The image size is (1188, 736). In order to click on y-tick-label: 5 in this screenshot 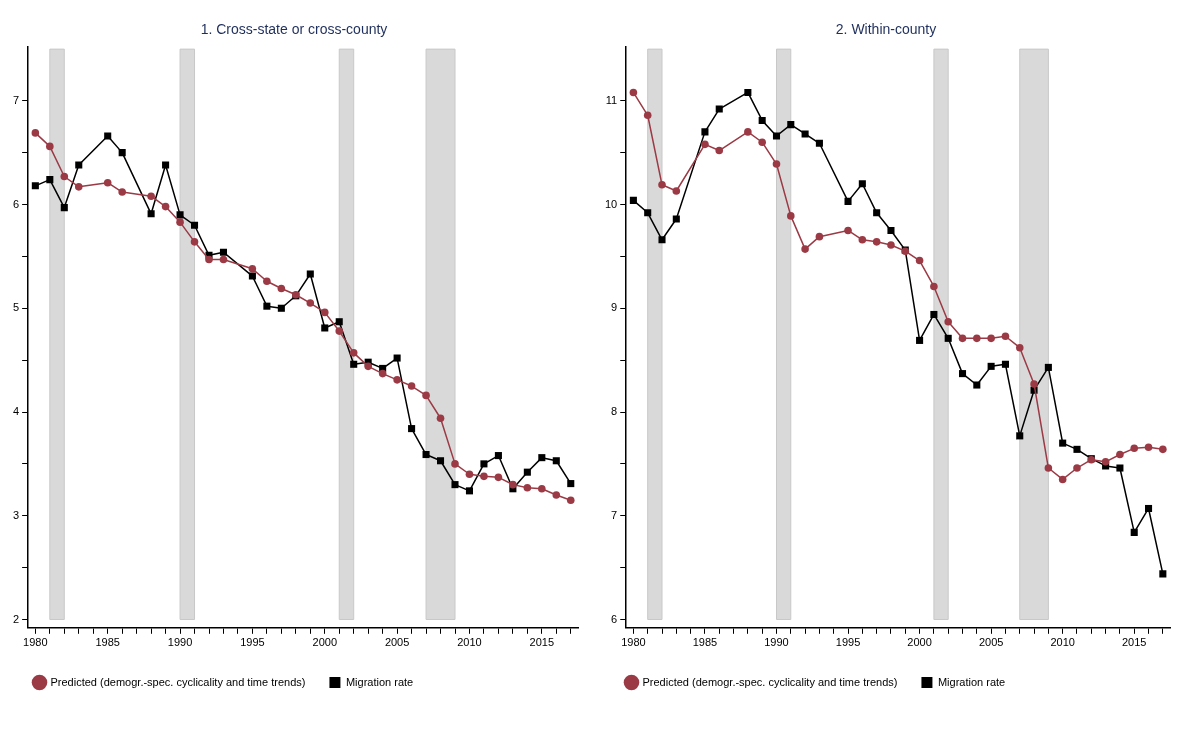, I will do `click(16, 307)`.